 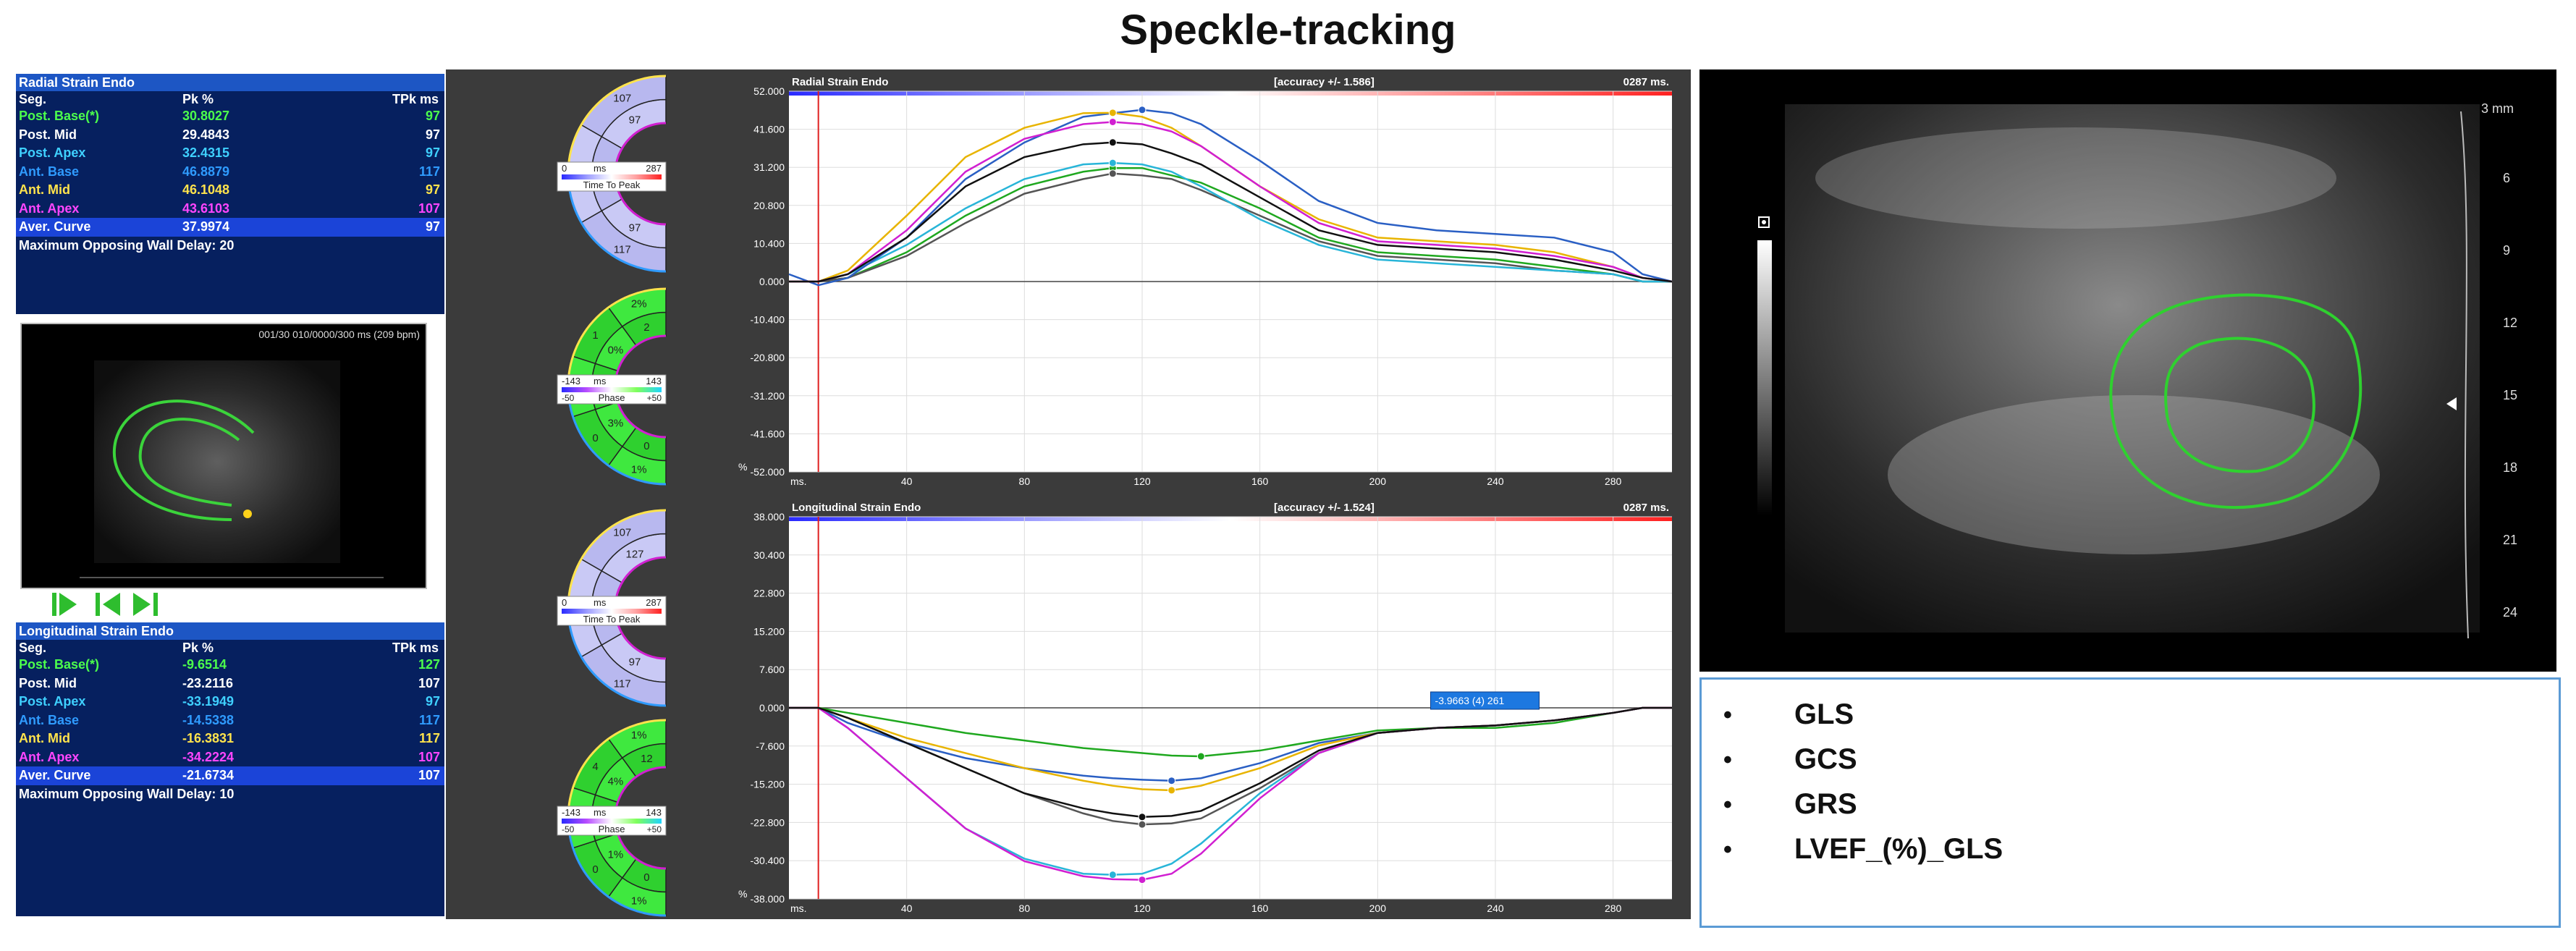 What do you see at coordinates (769, 555) in the screenshot?
I see `y-tick-label: 30.400` at bounding box center [769, 555].